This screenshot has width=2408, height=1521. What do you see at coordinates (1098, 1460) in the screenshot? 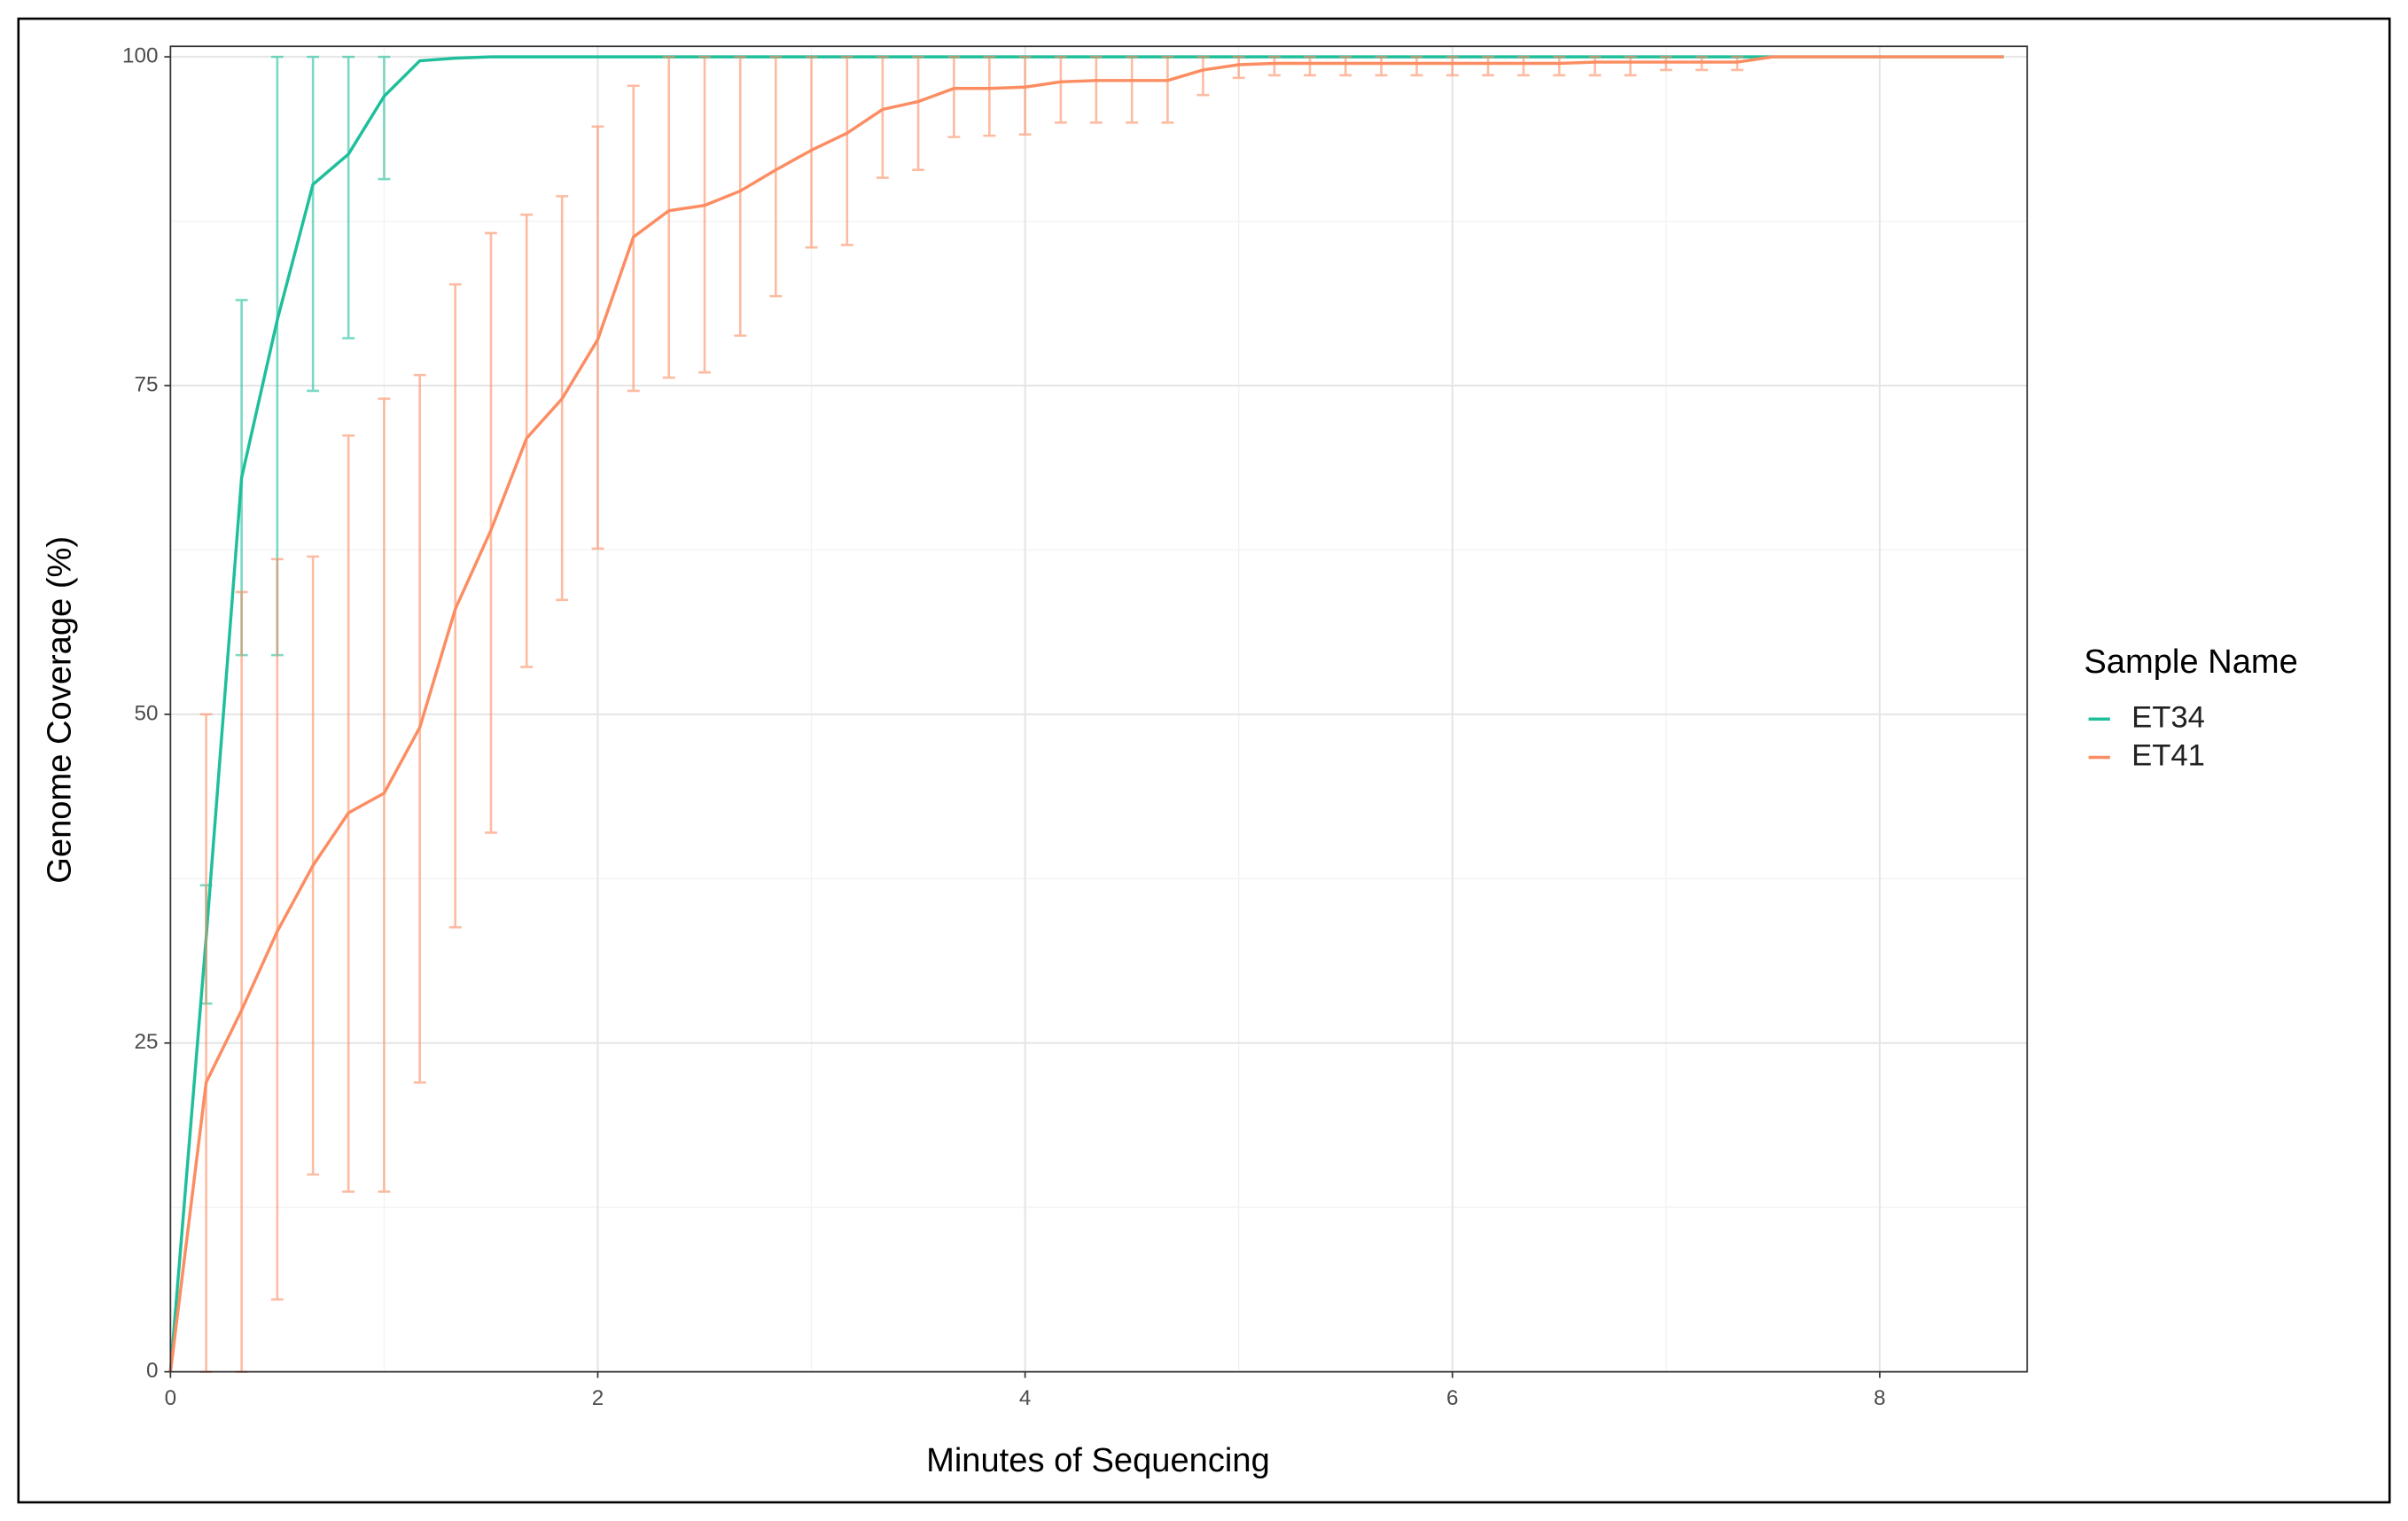
I see `x-axis-title: Minutes of Sequencing` at bounding box center [1098, 1460].